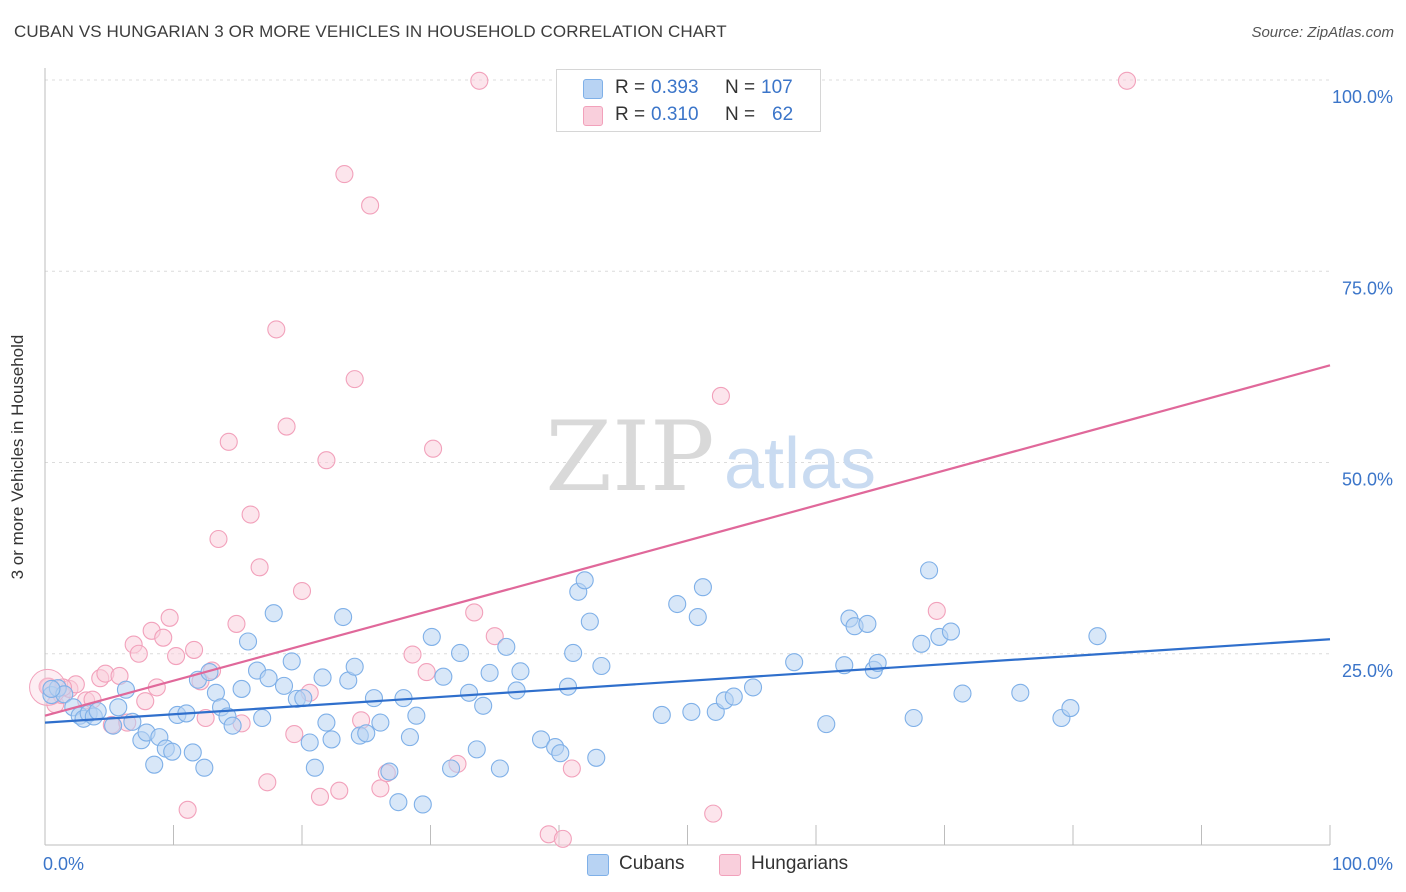 Image resolution: width=1406 pixels, height=892 pixels. I want to click on hungarians-legend-label: Hungarians, so click(800, 863).